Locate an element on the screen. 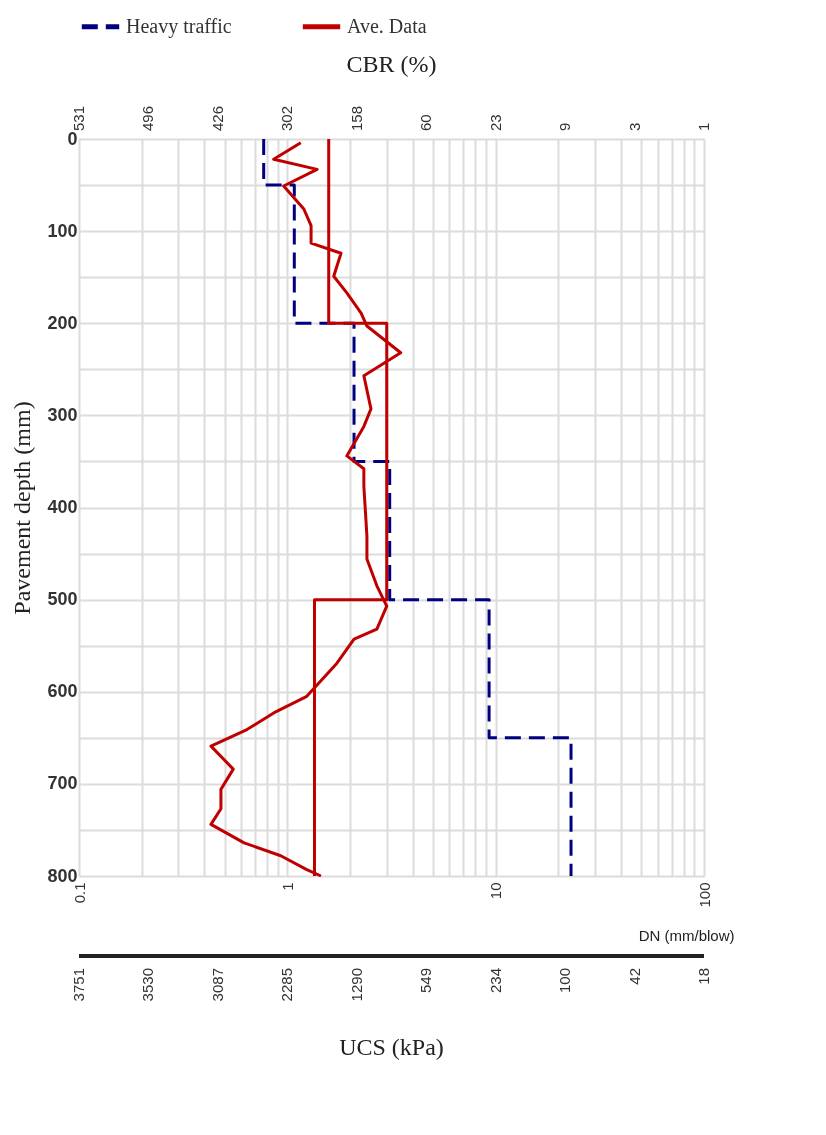 The width and height of the screenshot is (826, 1135). y-tick-label: 100 is located at coordinates (62, 230).